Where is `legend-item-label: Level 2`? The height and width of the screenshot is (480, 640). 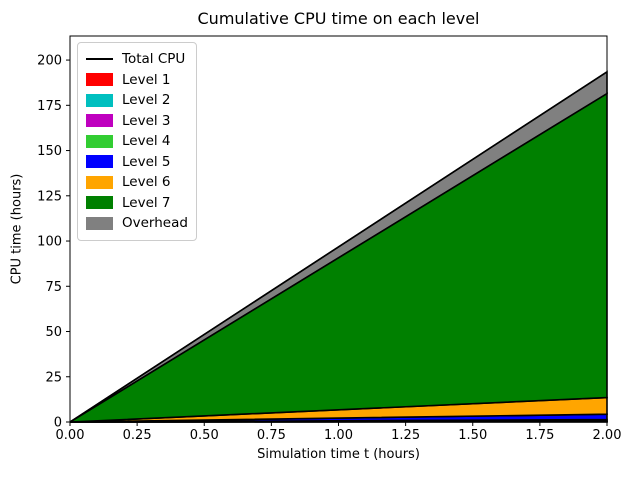 legend-item-label: Level 2 is located at coordinates (146, 100).